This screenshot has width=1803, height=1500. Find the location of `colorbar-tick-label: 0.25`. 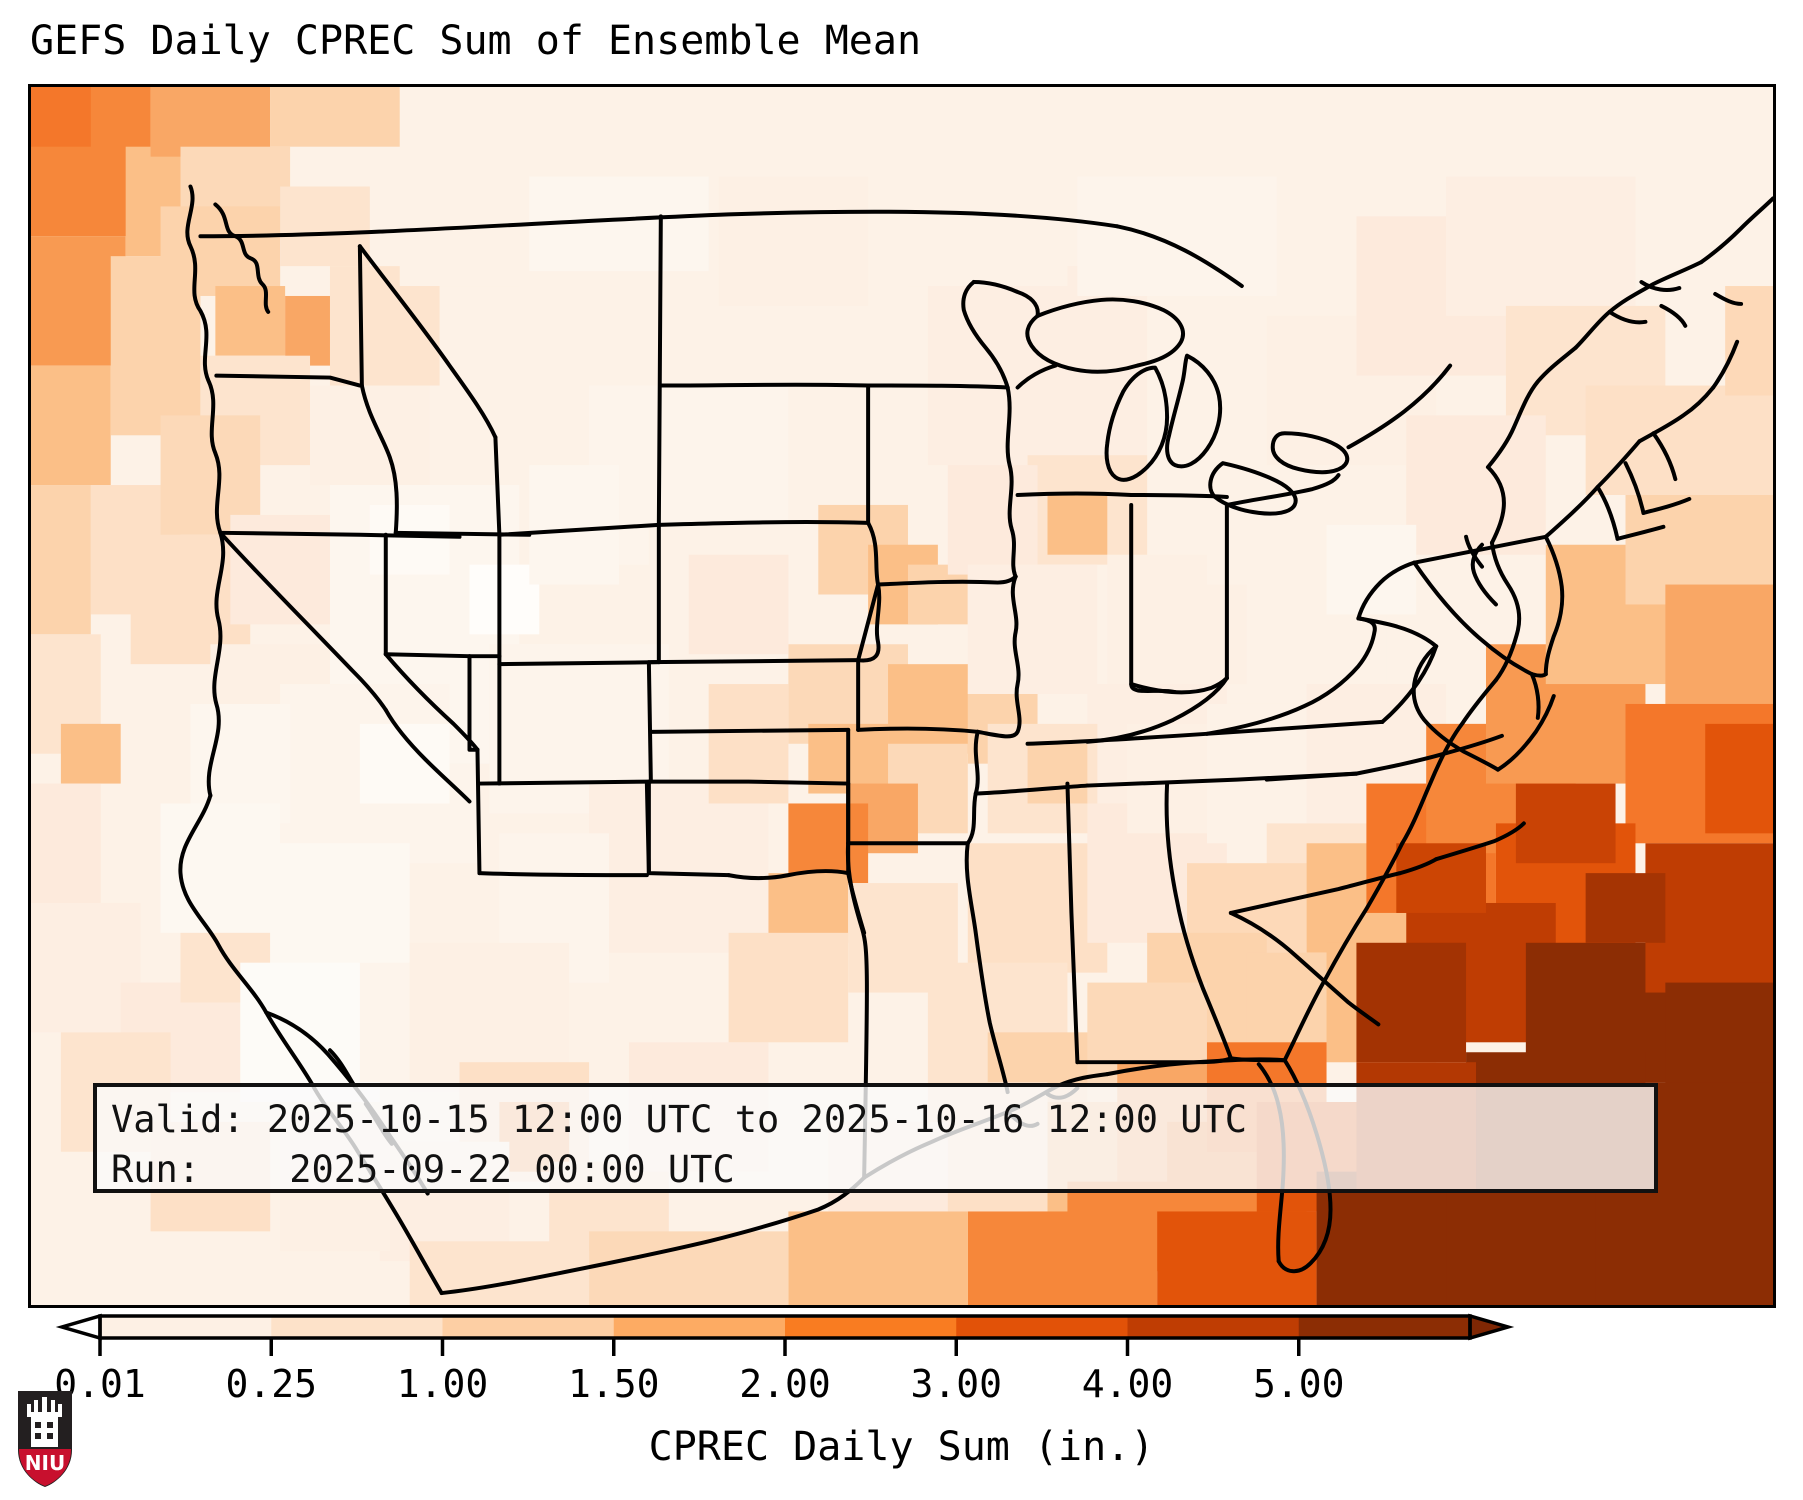

colorbar-tick-label: 0.25 is located at coordinates (271, 1384).